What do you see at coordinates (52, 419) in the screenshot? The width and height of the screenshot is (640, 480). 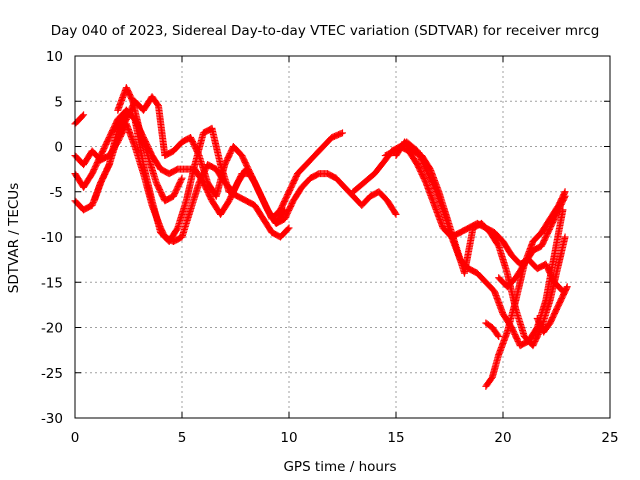 I see `y-tick-label: -30` at bounding box center [52, 419].